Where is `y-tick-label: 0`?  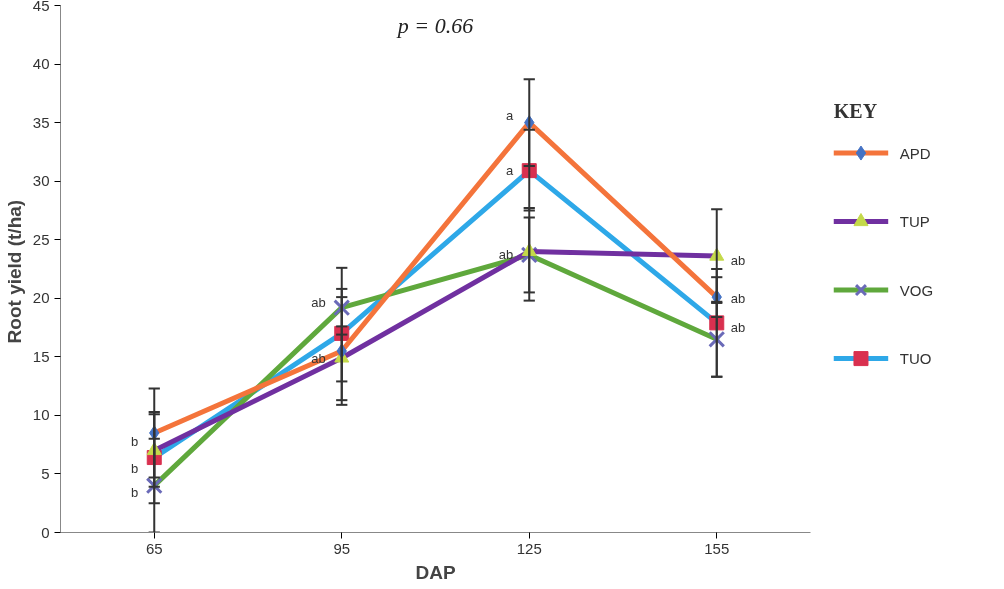
y-tick-label: 0 is located at coordinates (45, 532).